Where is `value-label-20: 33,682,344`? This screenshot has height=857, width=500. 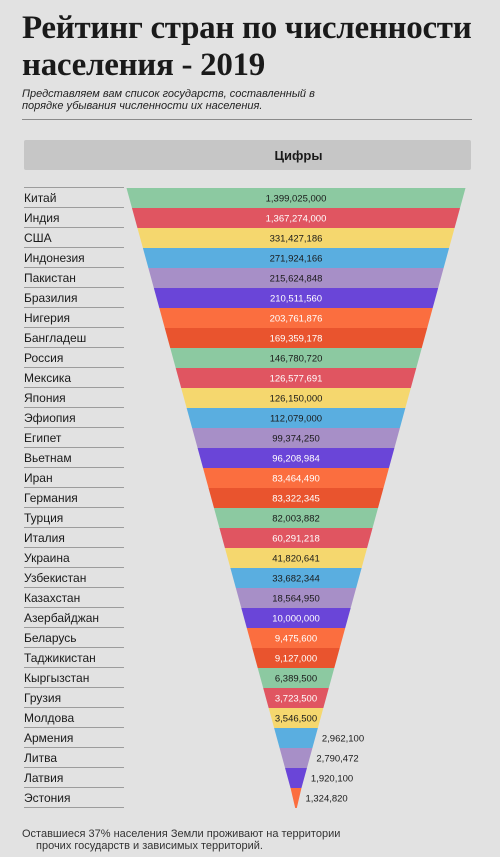 value-label-20: 33,682,344 is located at coordinates (296, 579).